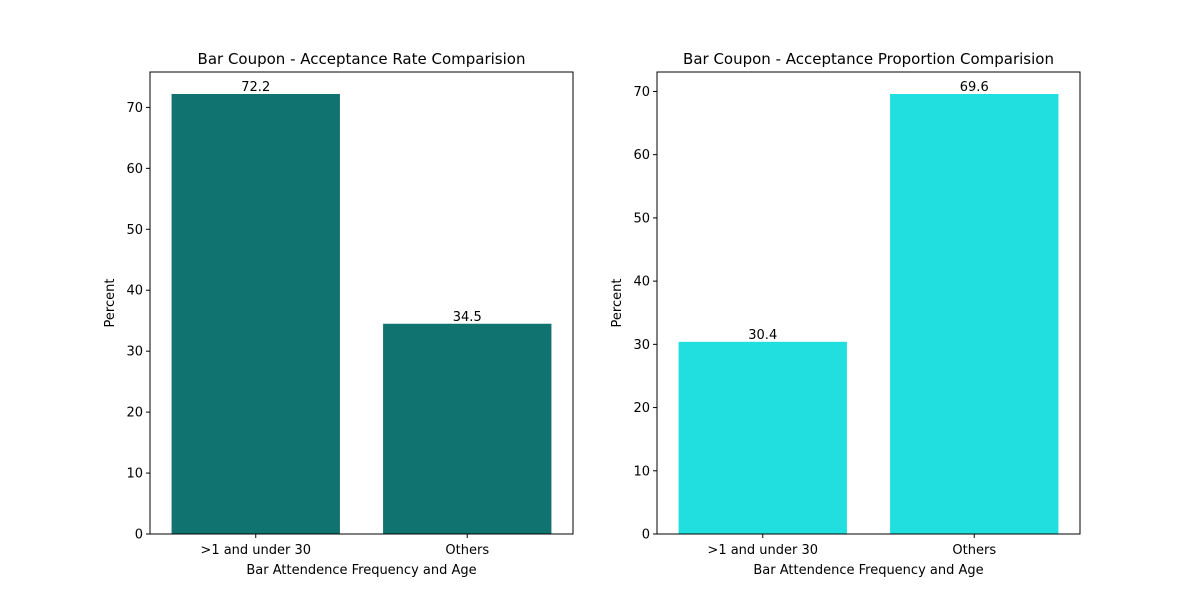 The height and width of the screenshot is (600, 1200). I want to click on chart-title: Bar Coupon - Acceptance Rate Comparision, so click(362, 59).